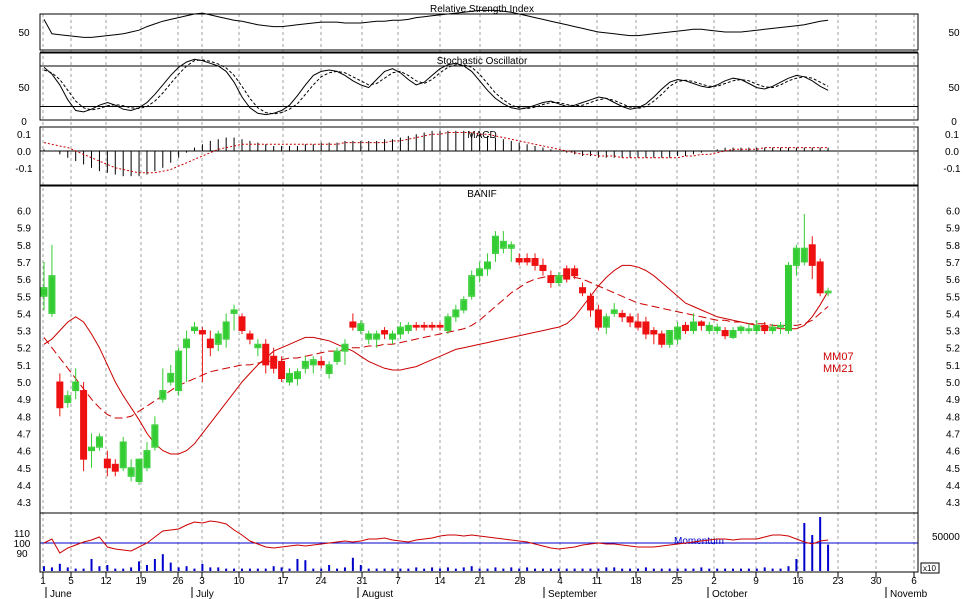 This screenshot has height=599, width=964. I want to click on price-ytick-left: 6.0, so click(24, 212).